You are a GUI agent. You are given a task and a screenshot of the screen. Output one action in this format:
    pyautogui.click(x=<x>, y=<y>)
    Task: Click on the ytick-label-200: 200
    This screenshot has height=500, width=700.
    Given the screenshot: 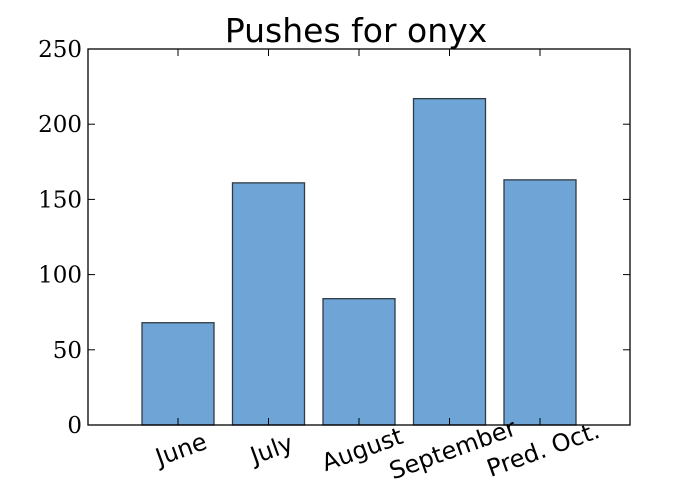 What is the action you would take?
    pyautogui.click(x=60, y=125)
    